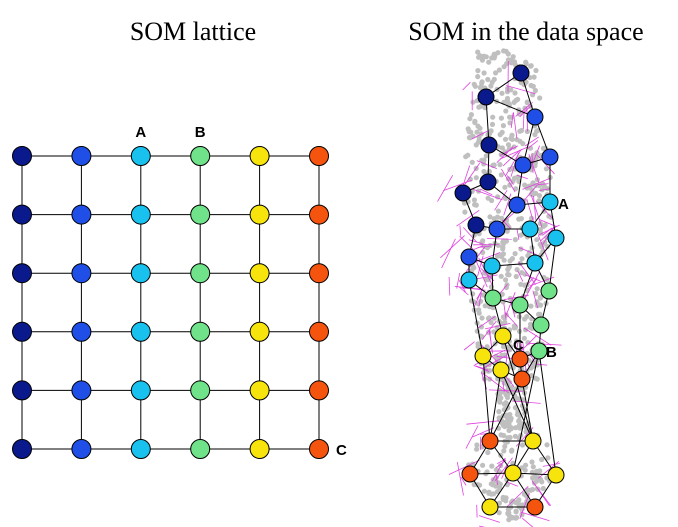 The width and height of the screenshot is (678, 527). Describe the element at coordinates (563, 204) in the screenshot. I see `data-space-label-a: A` at that location.